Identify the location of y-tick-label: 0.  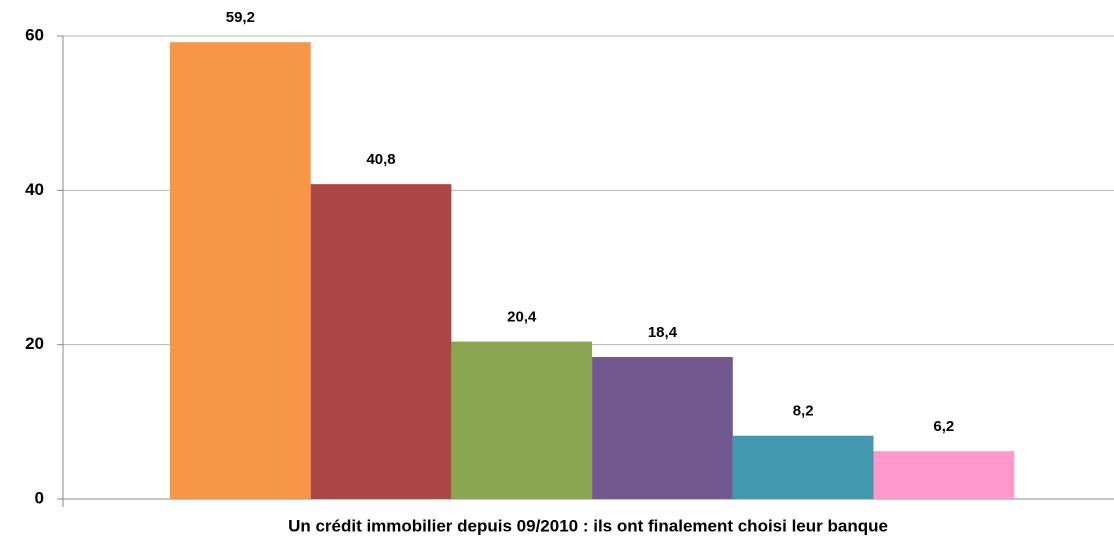
(39, 497).